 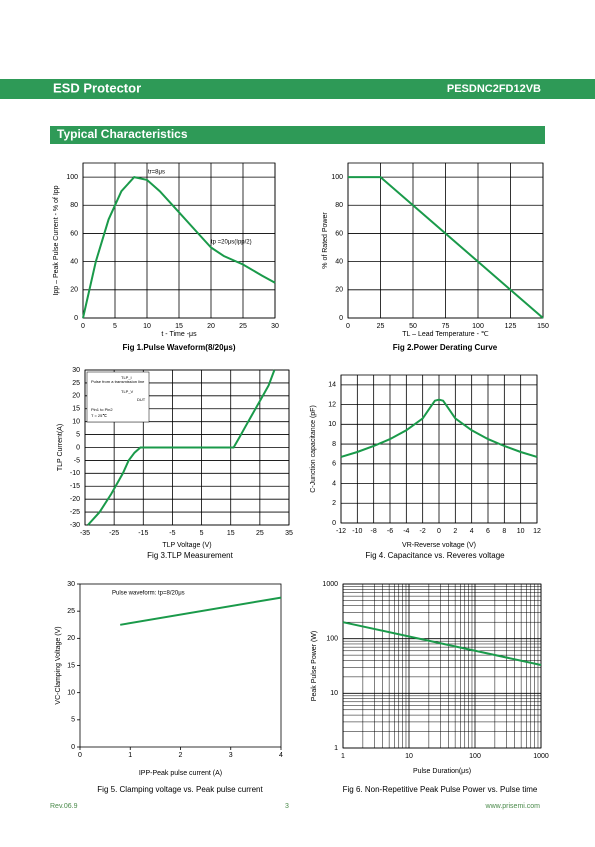 What do you see at coordinates (71, 611) in the screenshot?
I see `y-tick-label: 25` at bounding box center [71, 611].